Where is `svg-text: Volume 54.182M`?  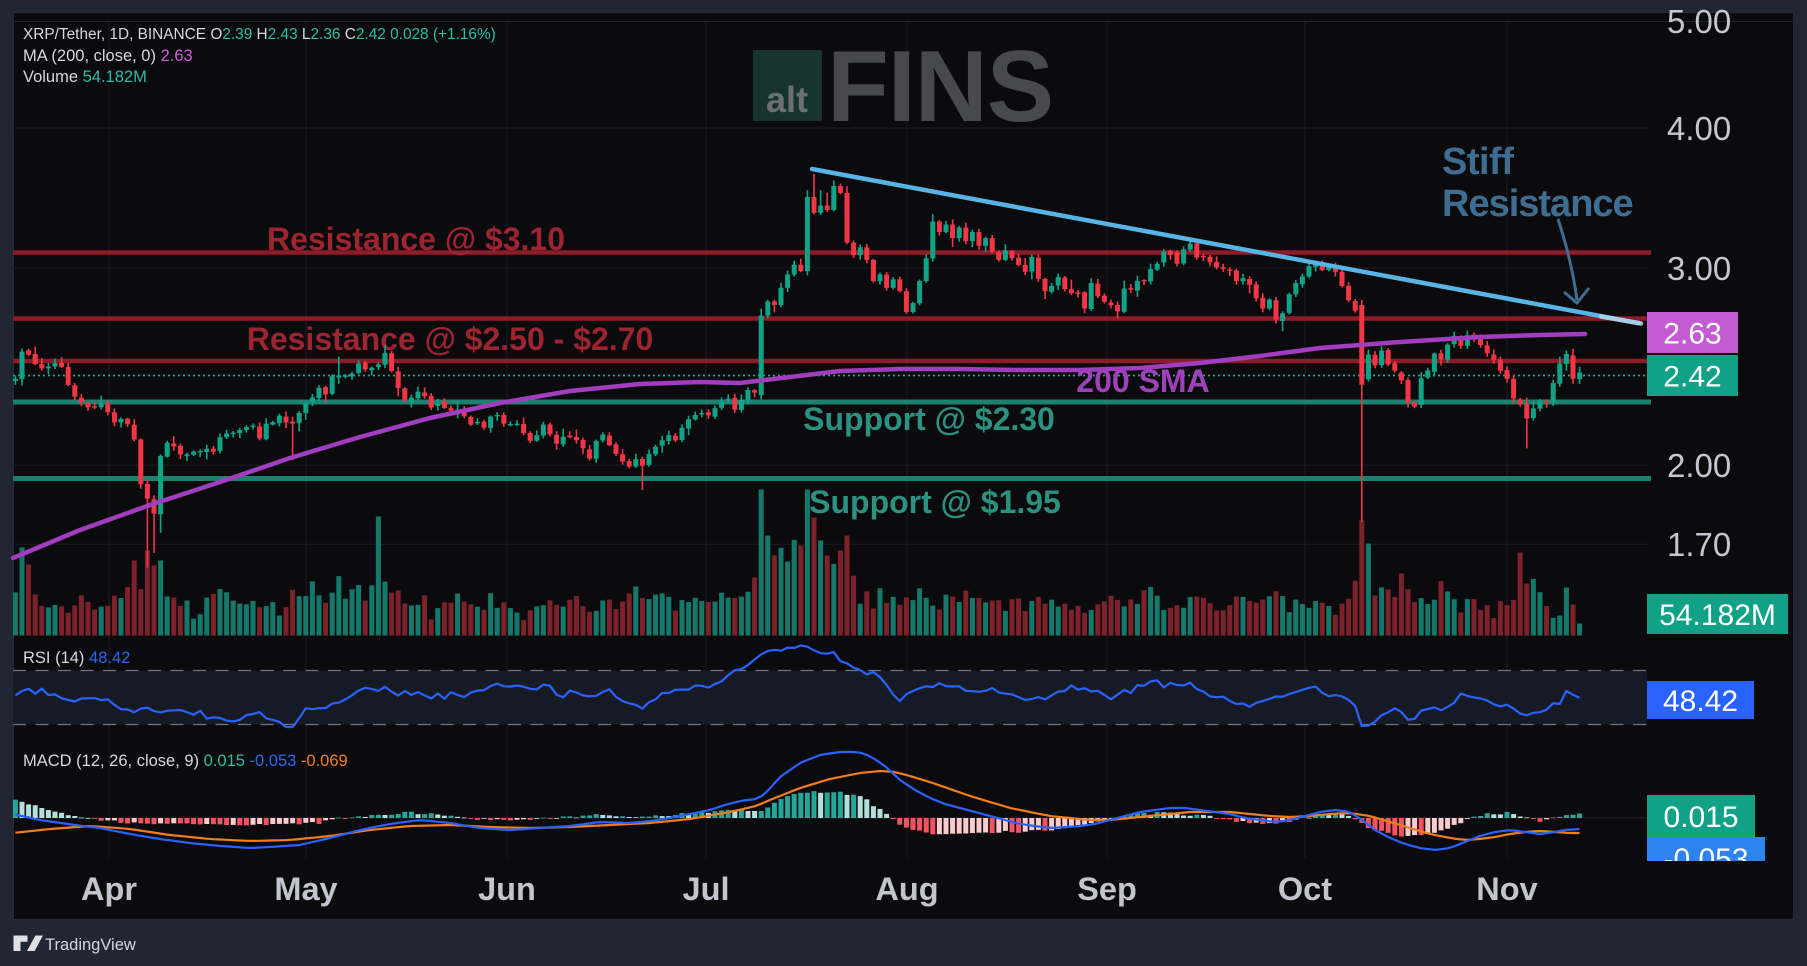 svg-text: Volume 54.182M is located at coordinates (85, 77).